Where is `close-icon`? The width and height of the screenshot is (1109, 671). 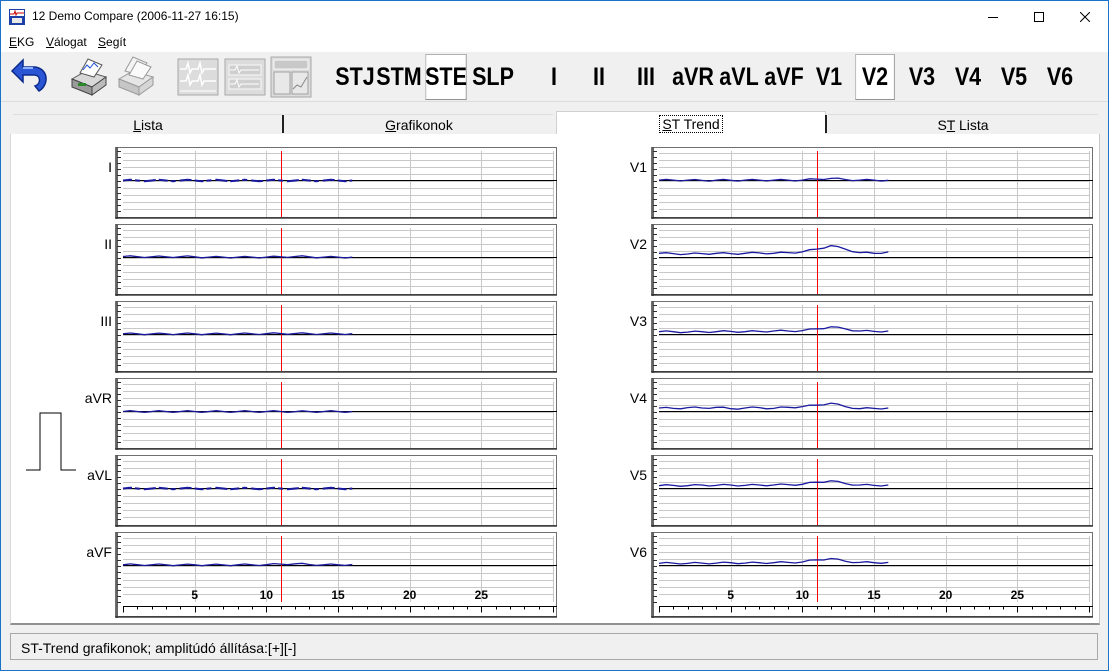
close-icon is located at coordinates (1085, 16).